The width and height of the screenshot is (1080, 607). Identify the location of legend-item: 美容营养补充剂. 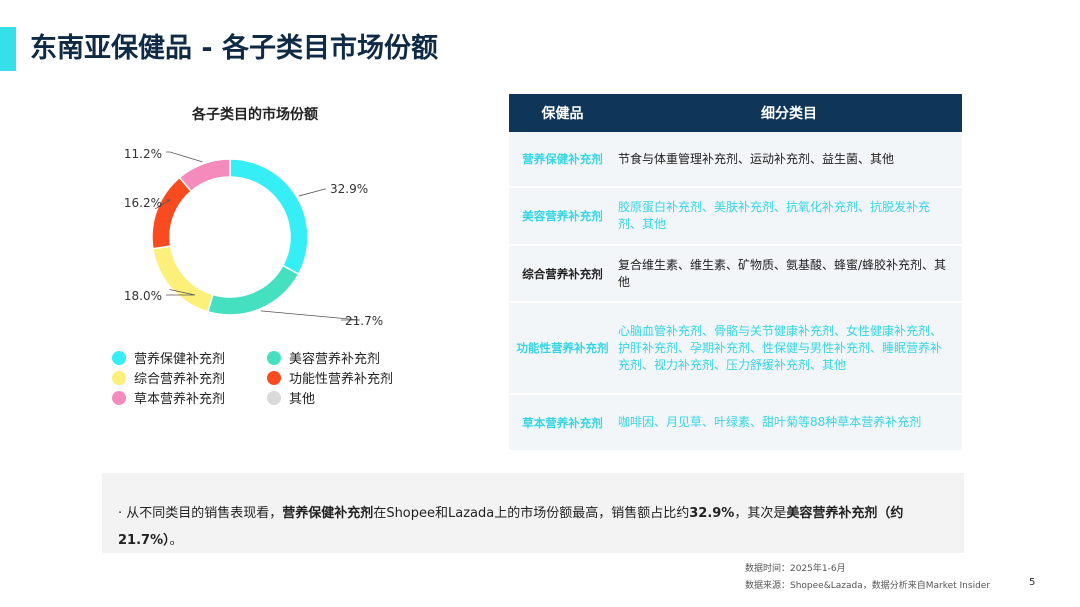
(323, 357).